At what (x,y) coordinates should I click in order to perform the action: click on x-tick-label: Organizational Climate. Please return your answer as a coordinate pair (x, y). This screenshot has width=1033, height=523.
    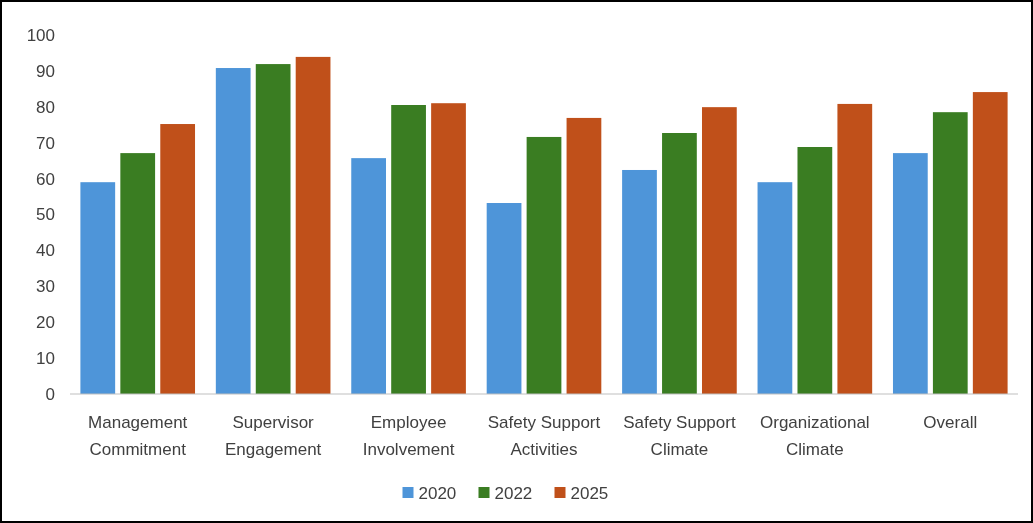
    Looking at the image, I should click on (815, 436).